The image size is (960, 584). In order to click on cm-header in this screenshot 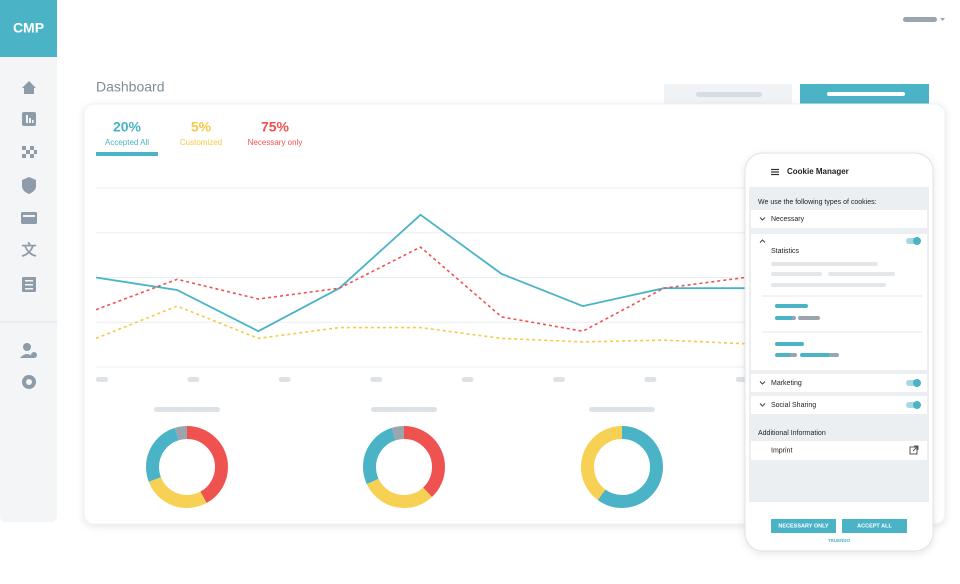, I will do `click(839, 172)`.